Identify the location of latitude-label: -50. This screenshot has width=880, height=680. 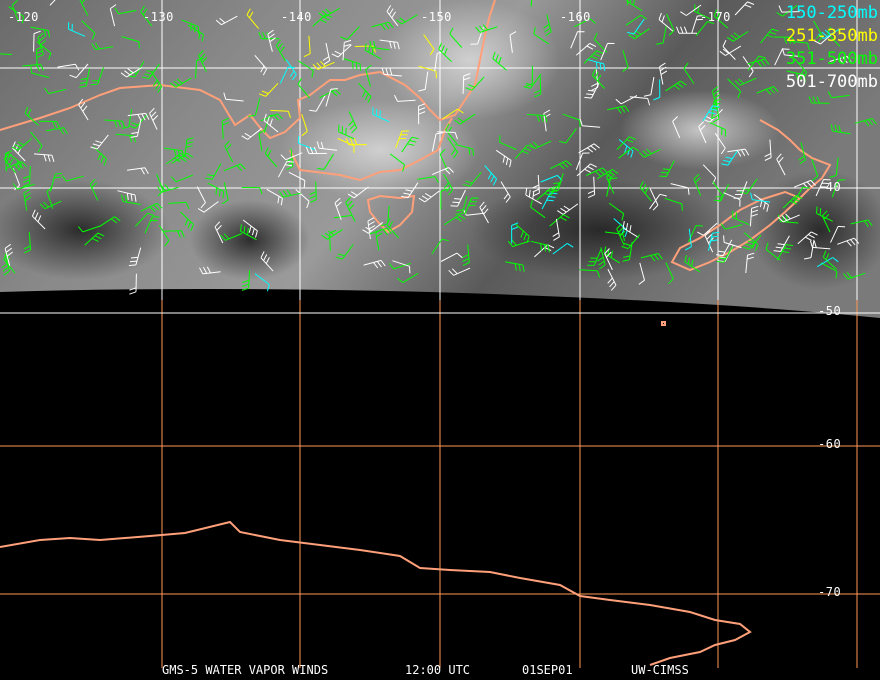
(830, 311).